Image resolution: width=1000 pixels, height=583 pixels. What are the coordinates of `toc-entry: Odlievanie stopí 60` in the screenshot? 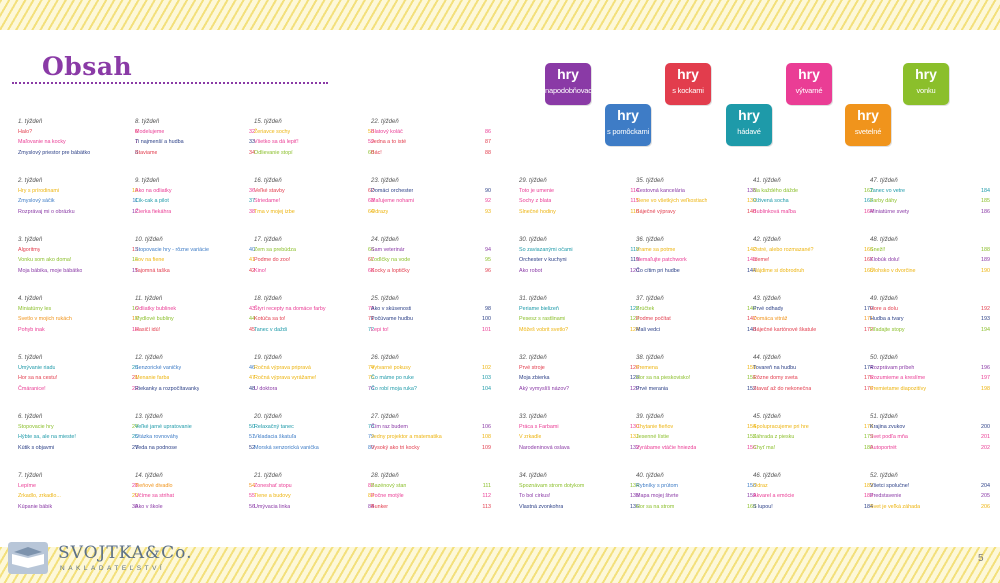 It's located at (314, 153).